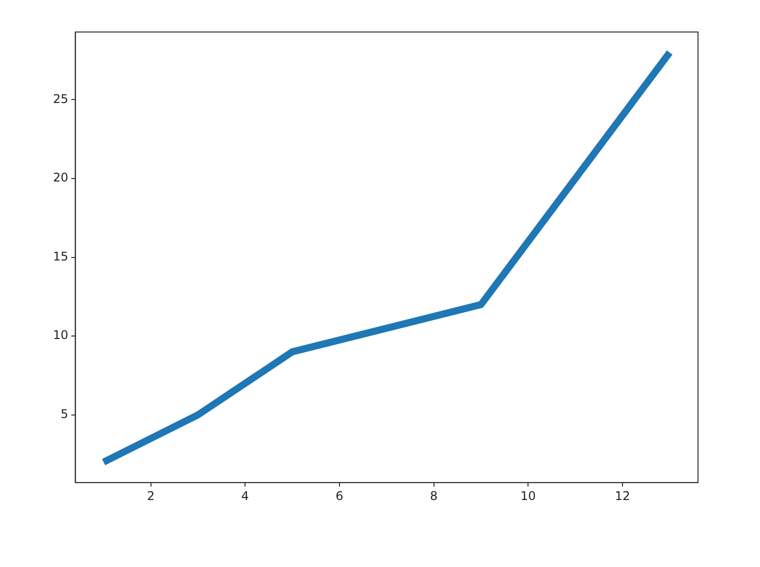  Describe the element at coordinates (340, 495) in the screenshot. I see `x-tick-label: 6` at that location.